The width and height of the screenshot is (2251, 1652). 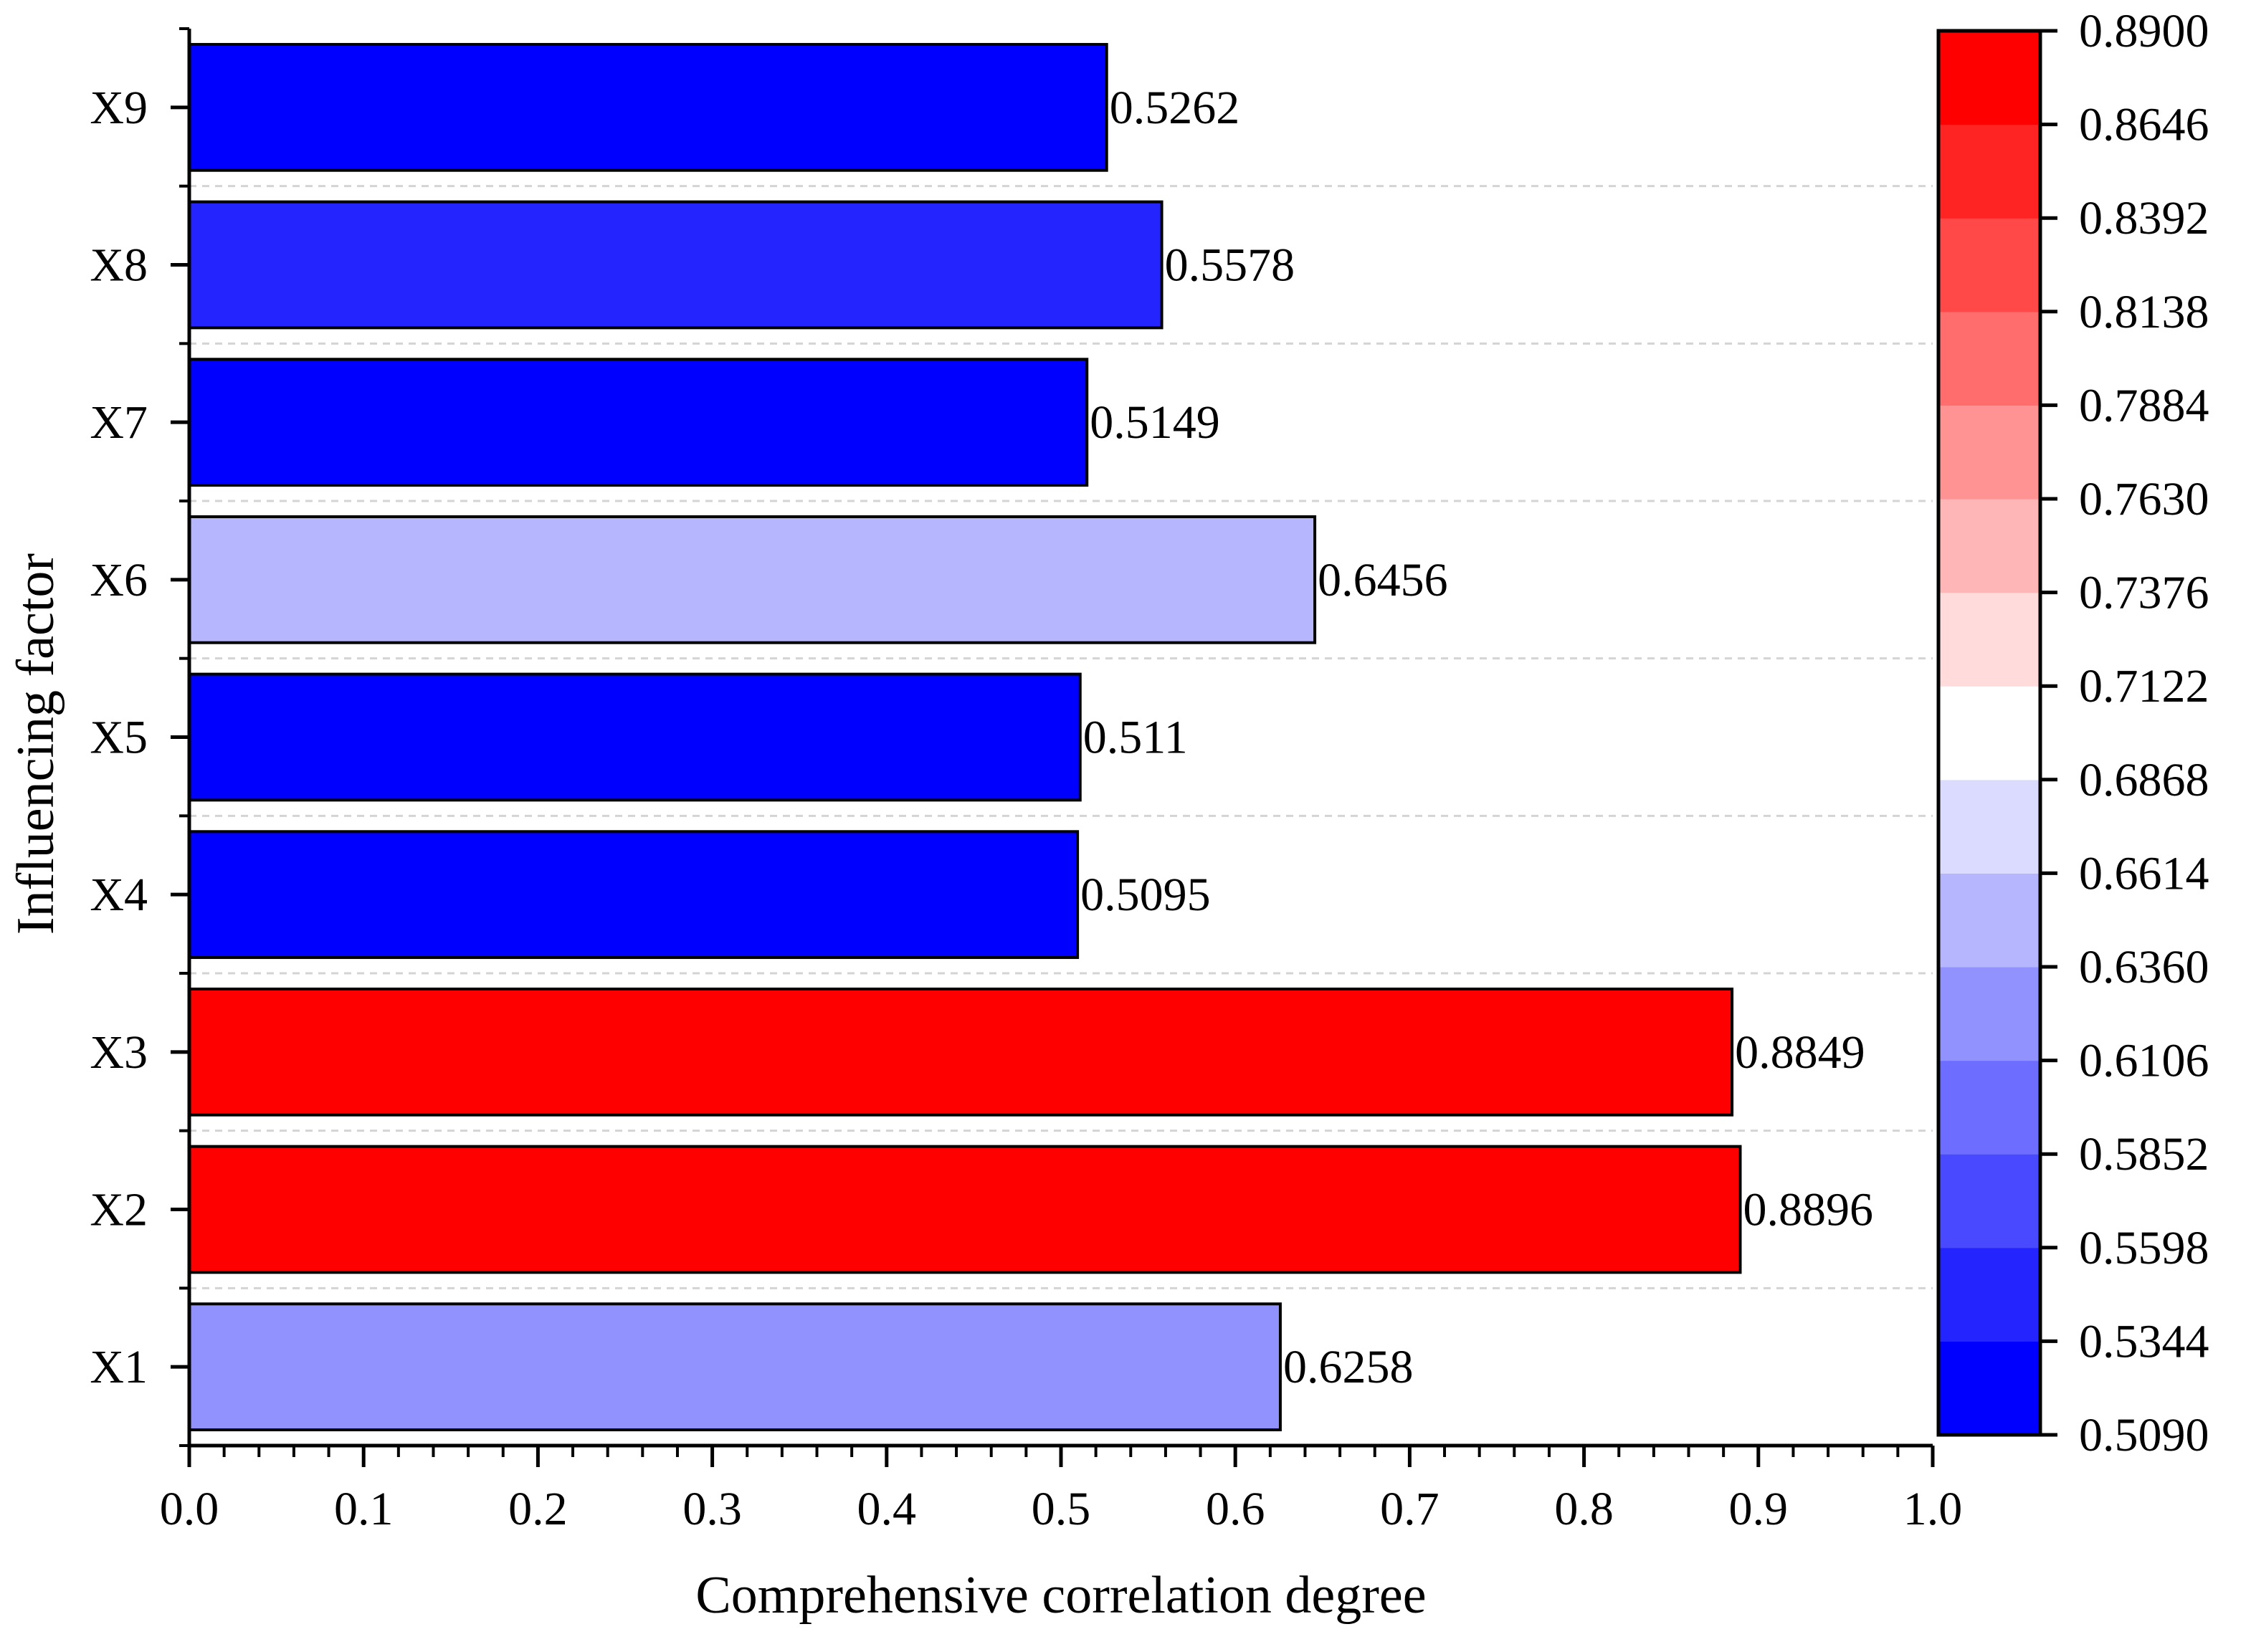 I want to click on colorbar-tick-label: 0.6360, so click(x=2144, y=967).